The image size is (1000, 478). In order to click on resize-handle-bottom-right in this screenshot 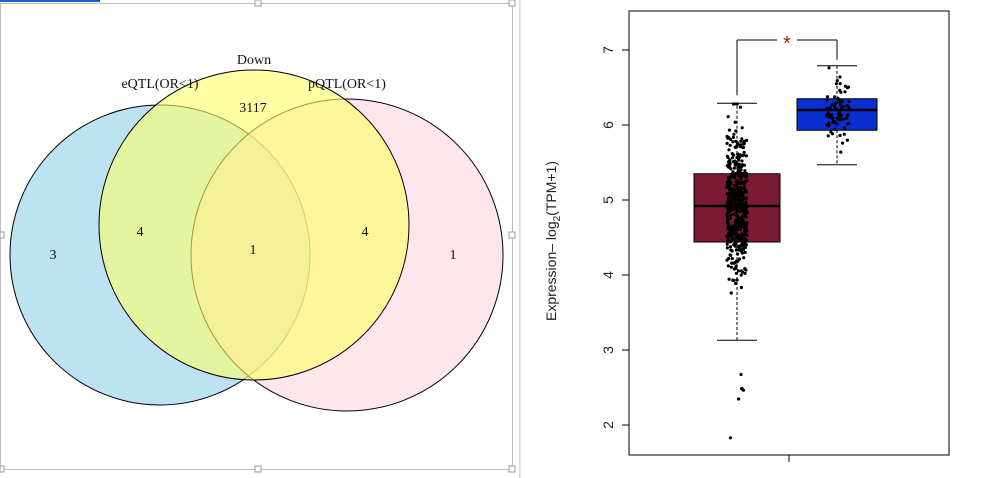, I will do `click(512, 469)`.